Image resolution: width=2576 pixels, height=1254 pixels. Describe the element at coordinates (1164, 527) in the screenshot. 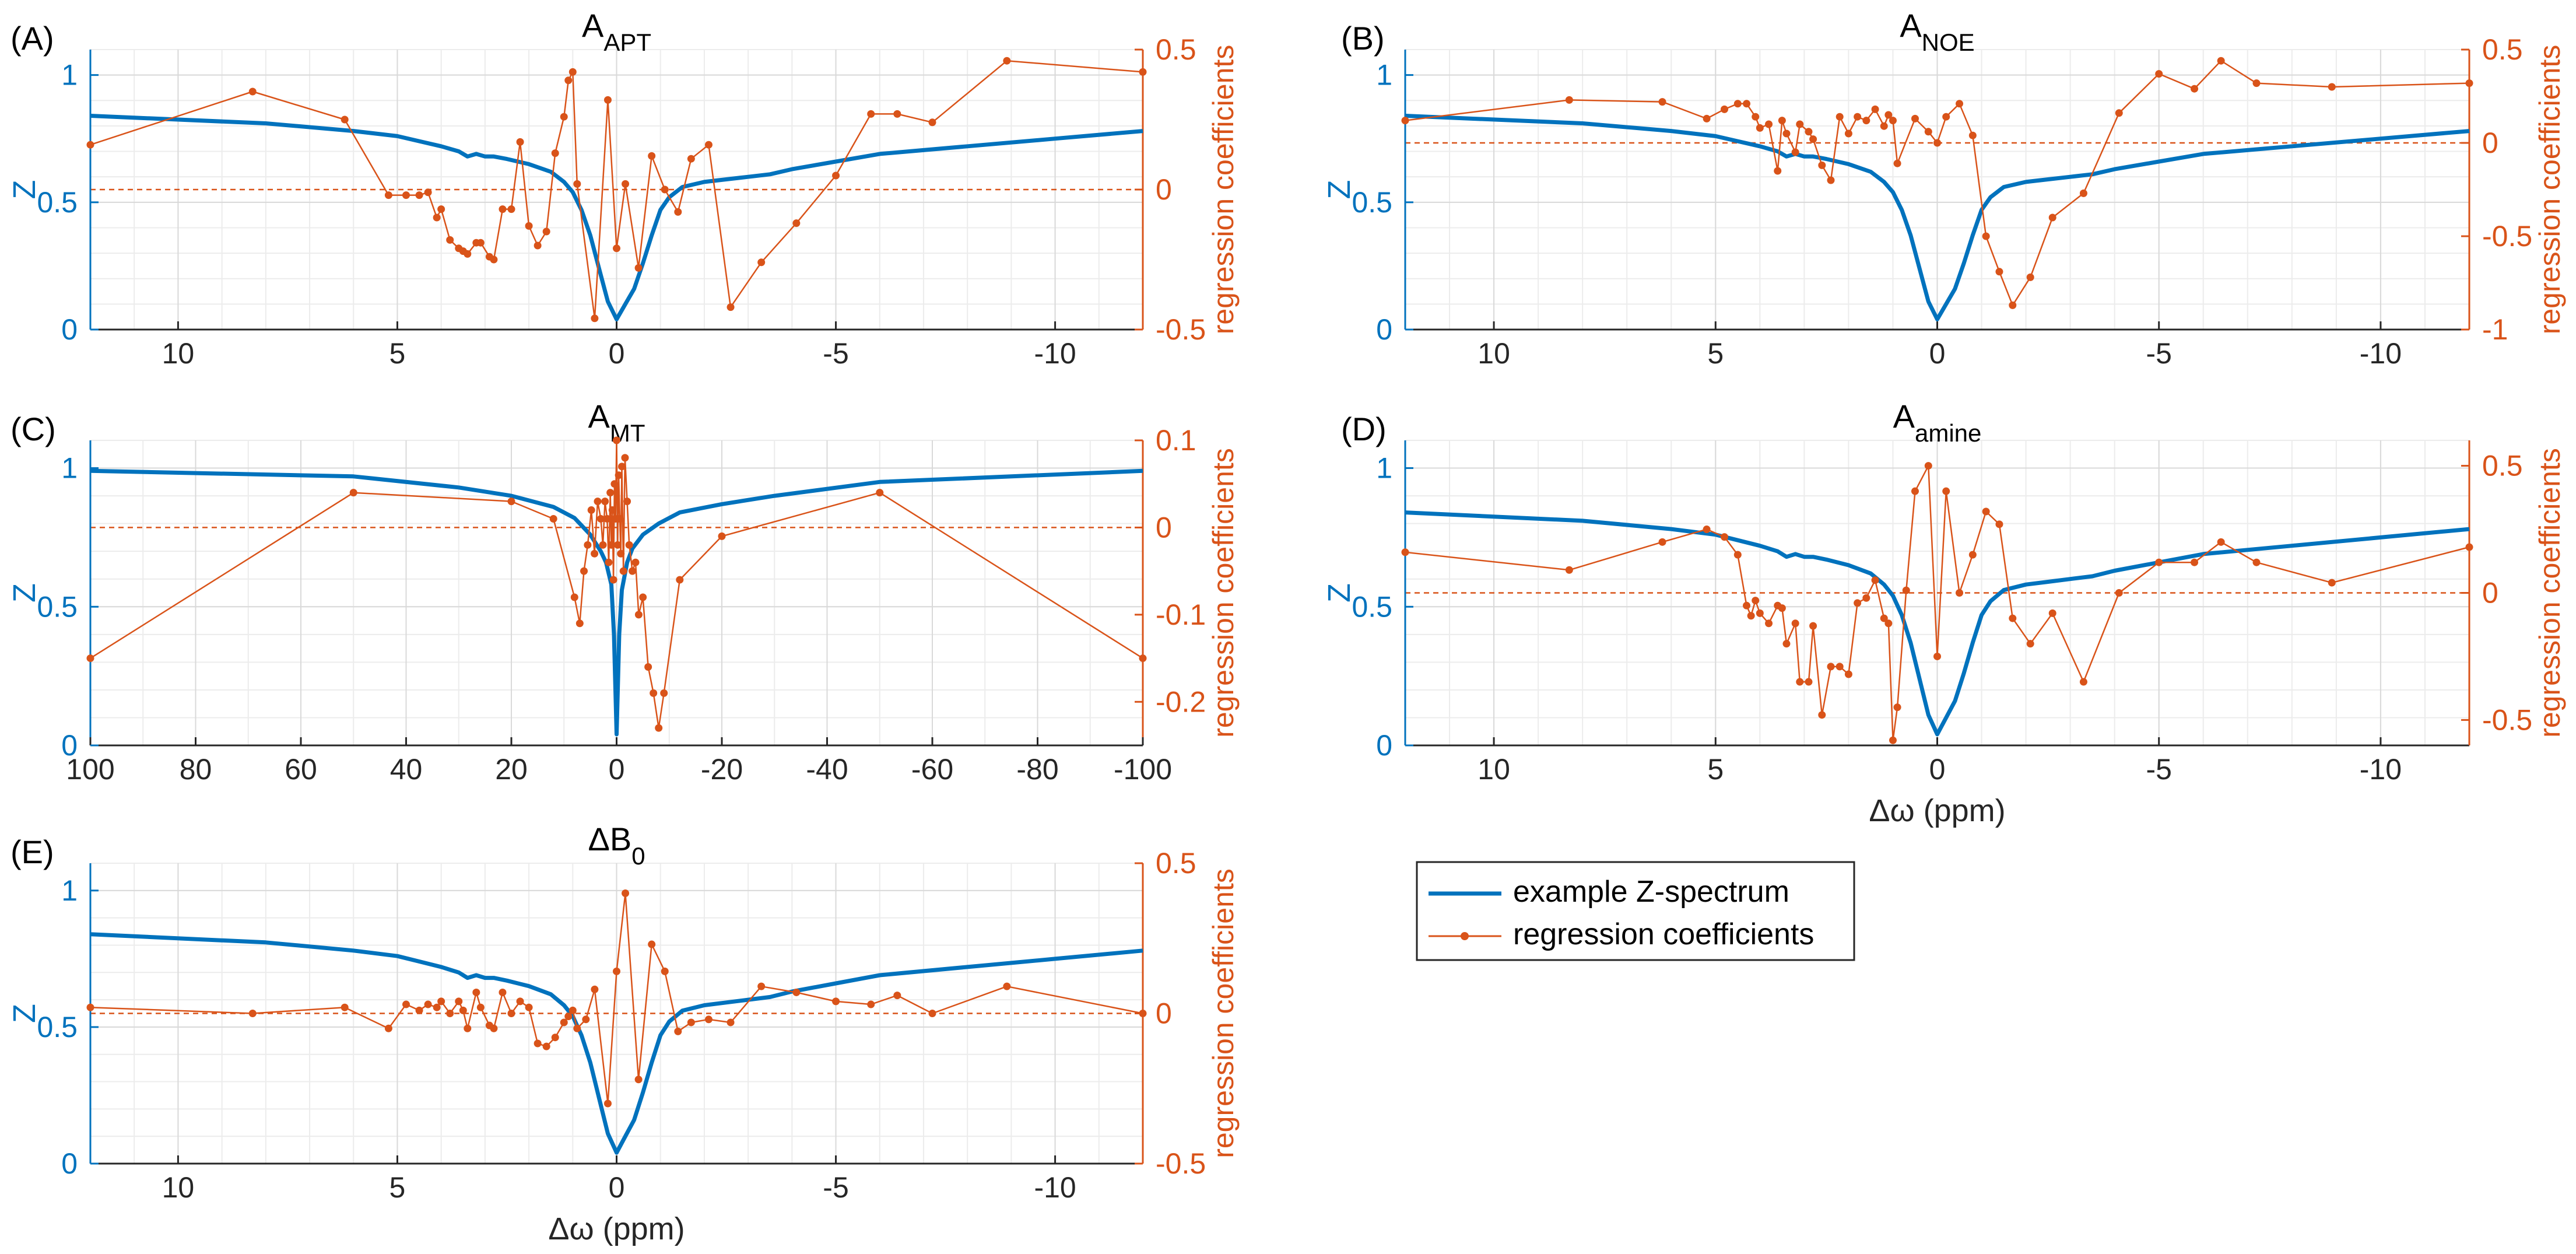

I see `y-tick-label-right: 0` at that location.